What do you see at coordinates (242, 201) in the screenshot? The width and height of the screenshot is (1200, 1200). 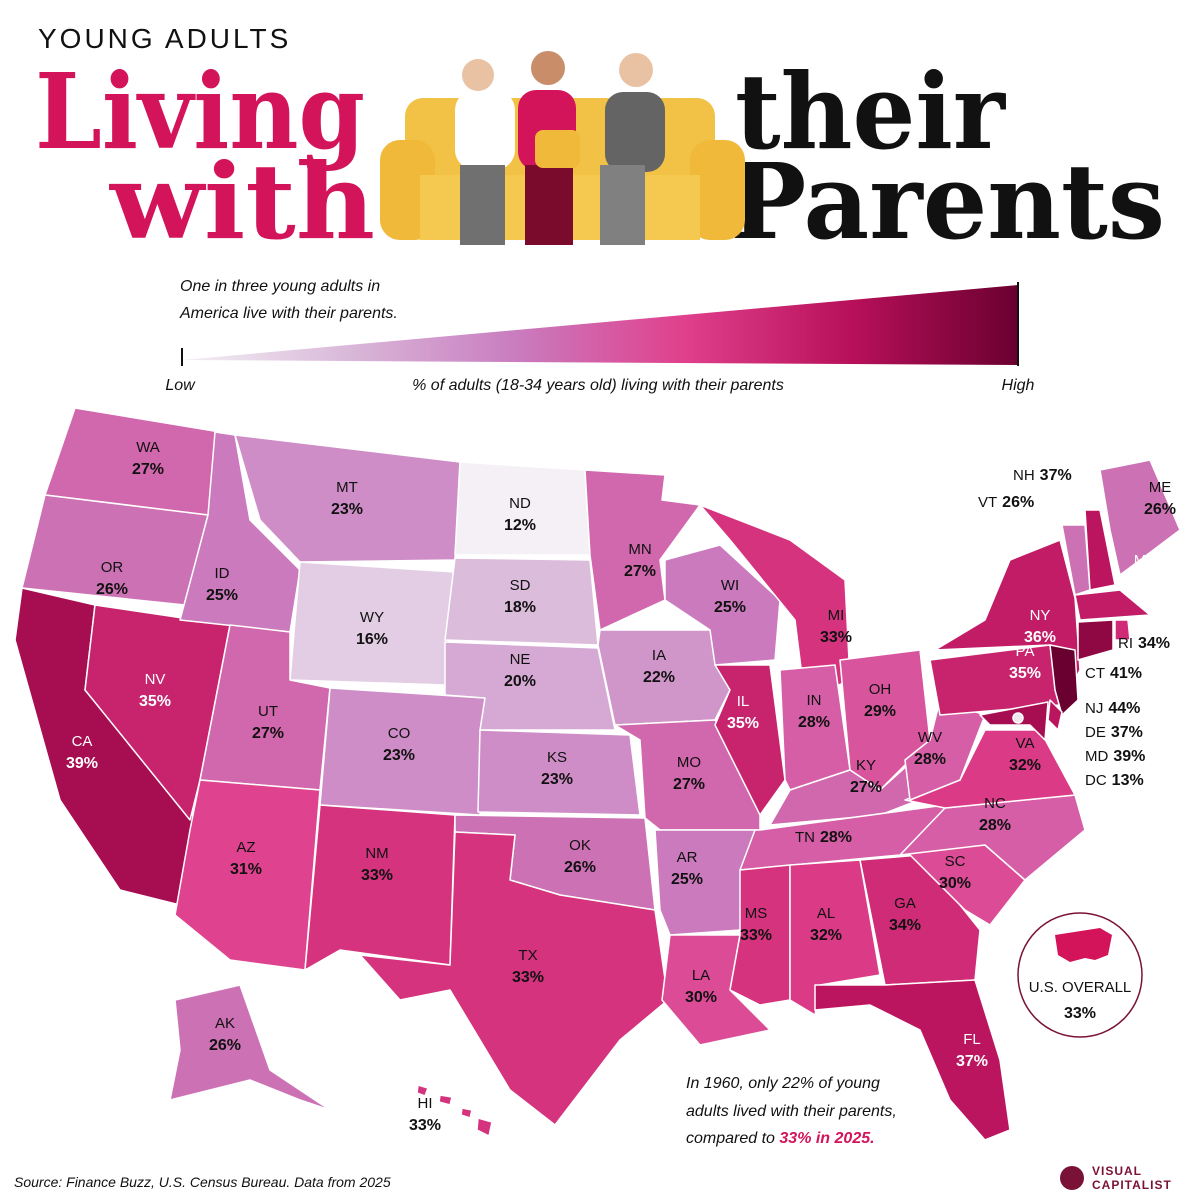 I see `title-left: with` at bounding box center [242, 201].